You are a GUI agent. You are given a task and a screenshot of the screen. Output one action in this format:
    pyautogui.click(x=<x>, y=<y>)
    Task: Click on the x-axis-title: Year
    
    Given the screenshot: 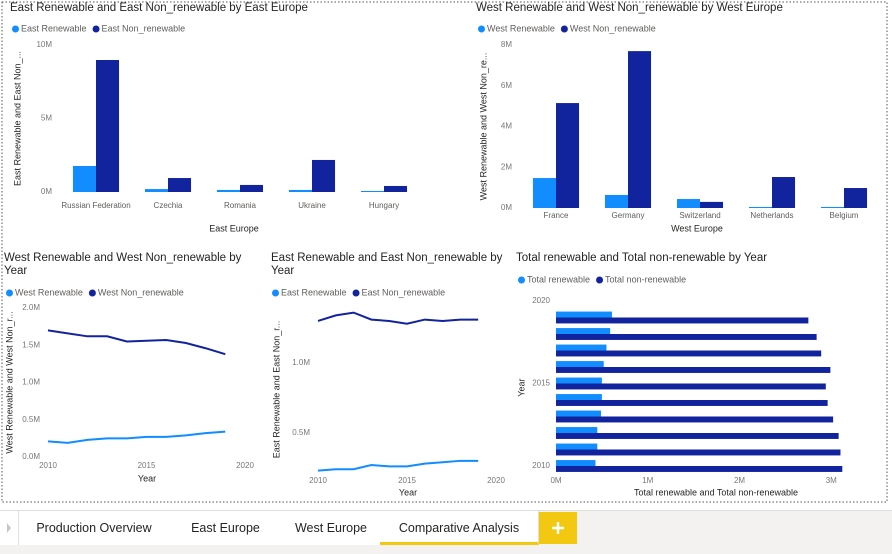 What is the action you would take?
    pyautogui.click(x=408, y=492)
    